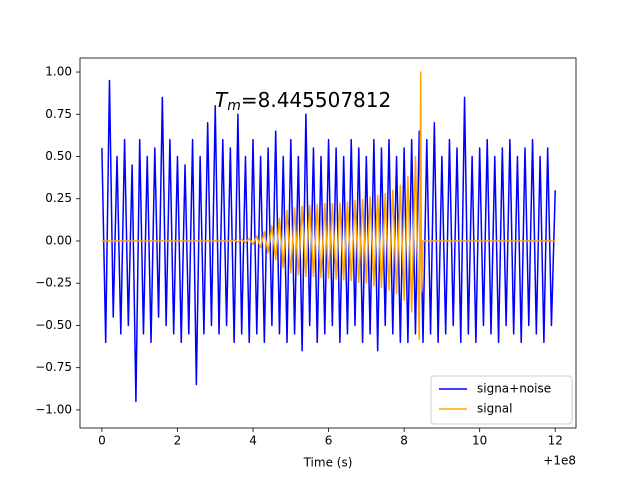  What do you see at coordinates (501, 400) in the screenshot?
I see `legend-box` at bounding box center [501, 400].